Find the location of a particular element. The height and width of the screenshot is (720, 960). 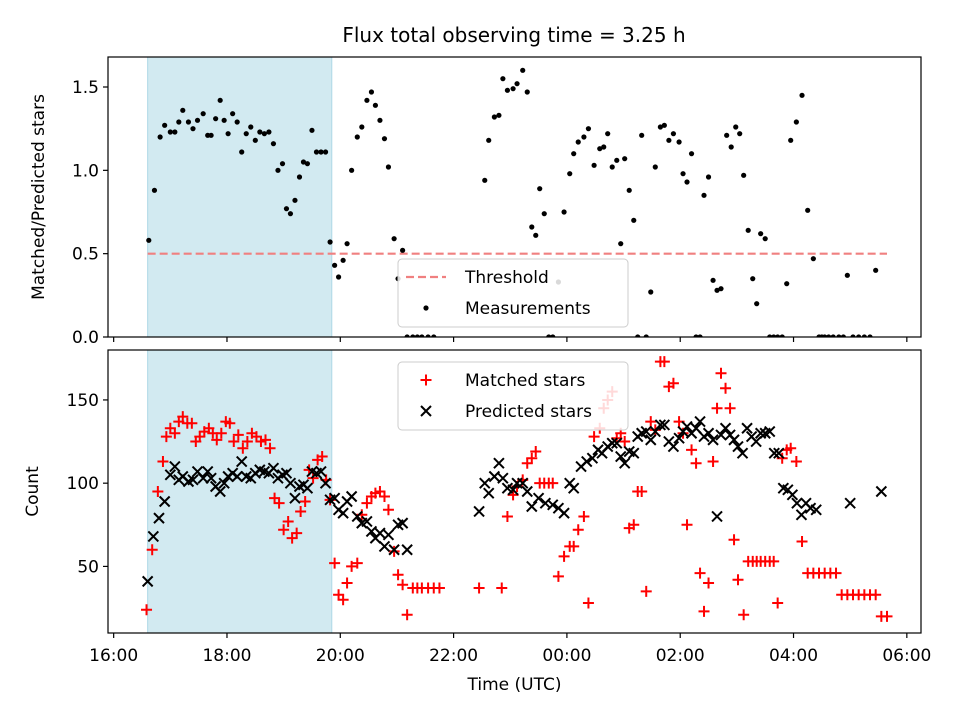

legend-label: Measurements is located at coordinates (528, 309).